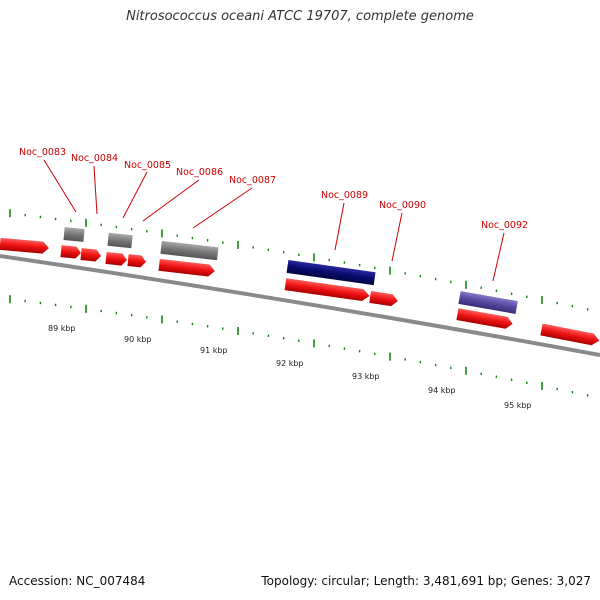  What do you see at coordinates (366, 376) in the screenshot?
I see `kbp-label: 93 kbp` at bounding box center [366, 376].